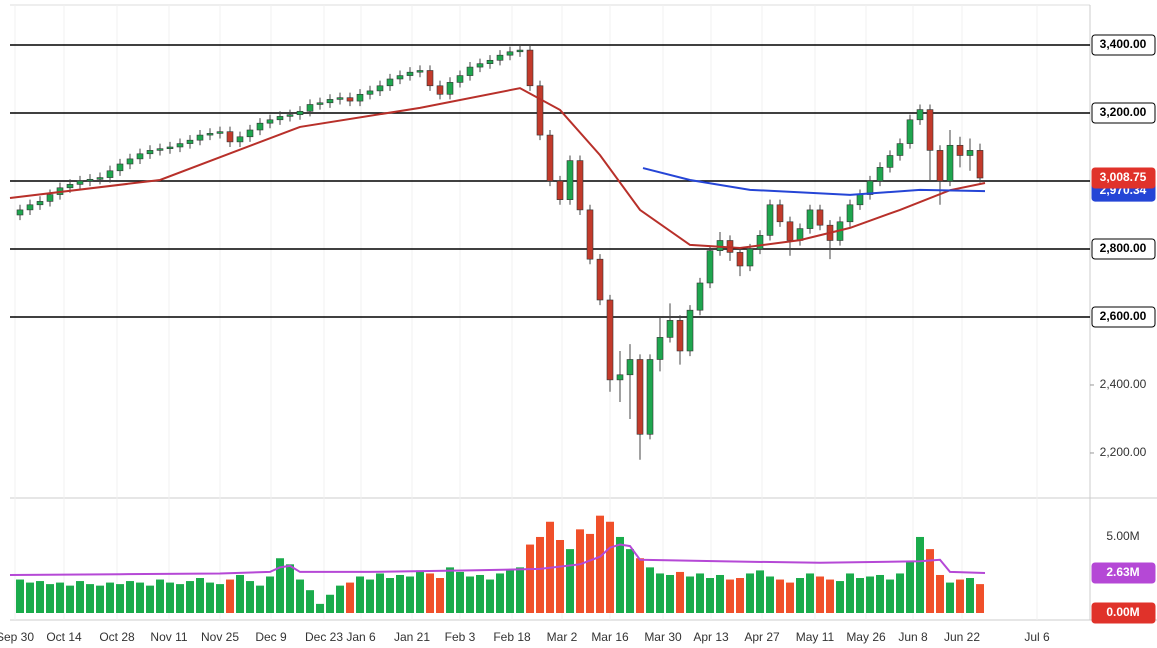 This screenshot has width=1157, height=648. I want to click on x-tick-label: Mar 30, so click(663, 637).